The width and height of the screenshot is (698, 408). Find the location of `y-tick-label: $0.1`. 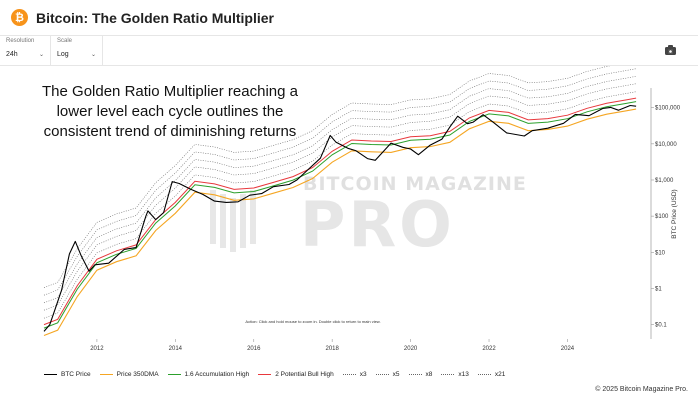

y-tick-label: $0.1 is located at coordinates (661, 326).